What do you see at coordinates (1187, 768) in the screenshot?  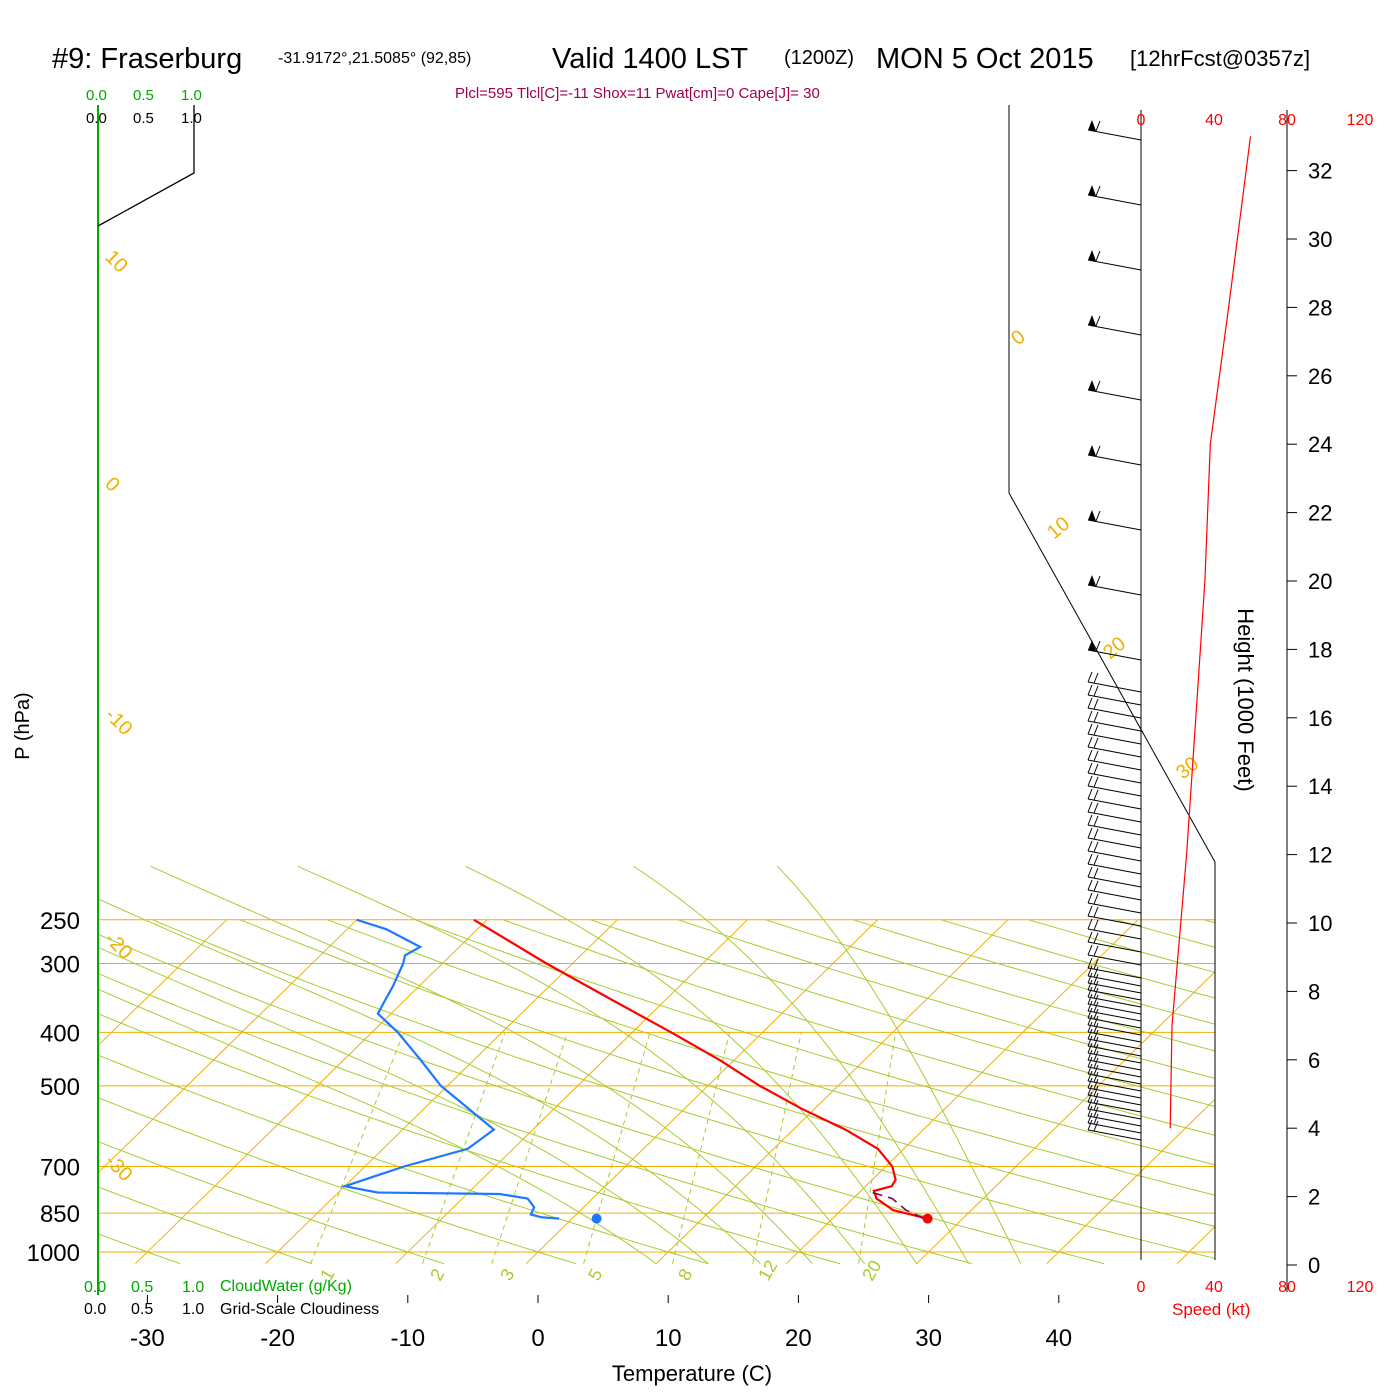 I see `isotherm-label: 30` at bounding box center [1187, 768].